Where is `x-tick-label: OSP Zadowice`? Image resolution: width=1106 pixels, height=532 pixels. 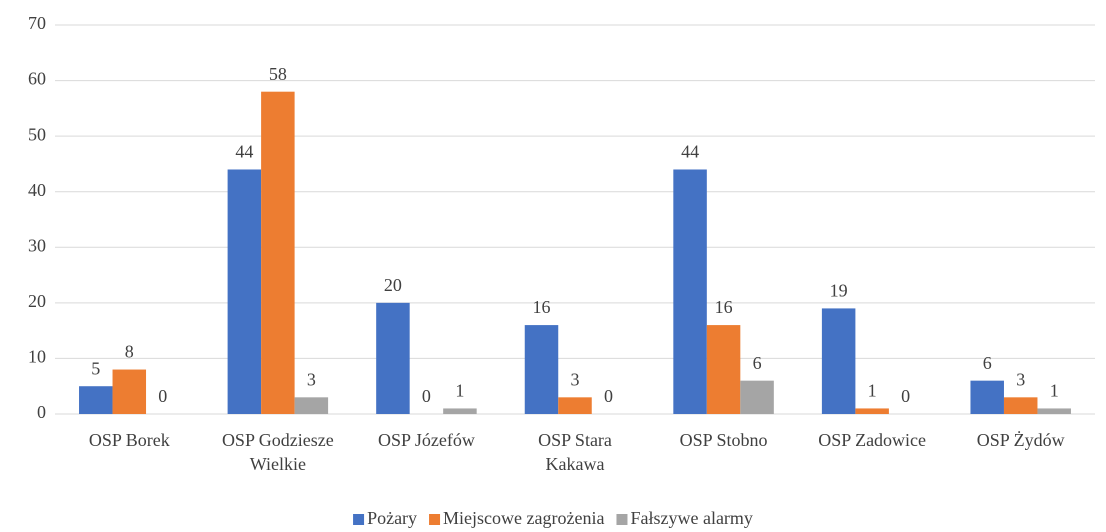
x-tick-label: OSP Zadowice is located at coordinates (872, 440).